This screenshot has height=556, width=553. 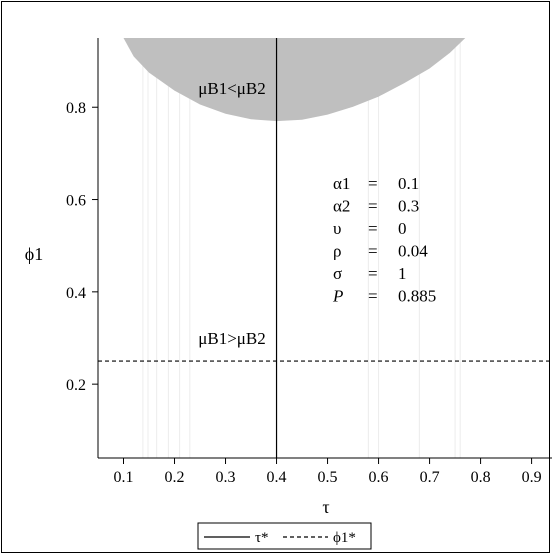 What do you see at coordinates (402, 273) in the screenshot?
I see `parameter-value: 1` at bounding box center [402, 273].